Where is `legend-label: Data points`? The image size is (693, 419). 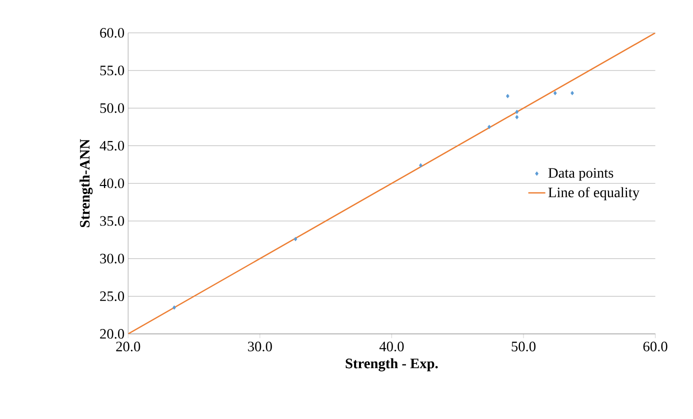
legend-label: Data points is located at coordinates (581, 174).